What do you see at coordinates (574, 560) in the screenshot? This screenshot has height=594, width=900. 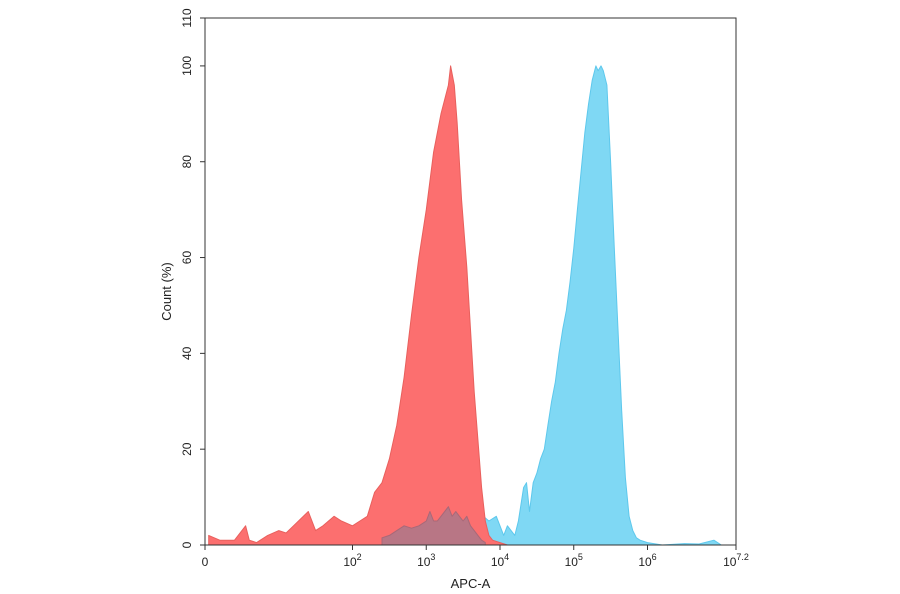 I see `x-tick-label: 10⁵` at bounding box center [574, 560].